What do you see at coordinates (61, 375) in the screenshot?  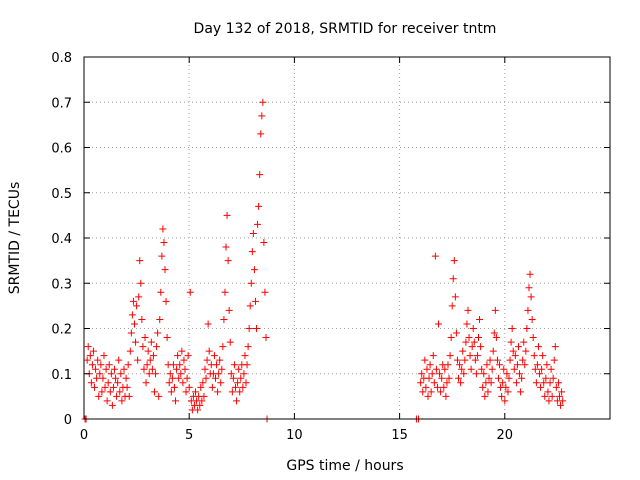 I see `y-tick-label: 0.1` at bounding box center [61, 375].